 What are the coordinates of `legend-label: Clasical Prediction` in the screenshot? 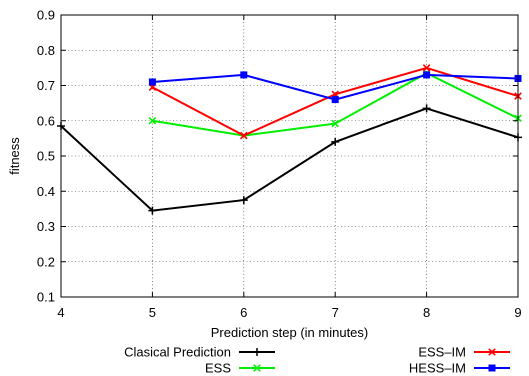 It's located at (177, 352).